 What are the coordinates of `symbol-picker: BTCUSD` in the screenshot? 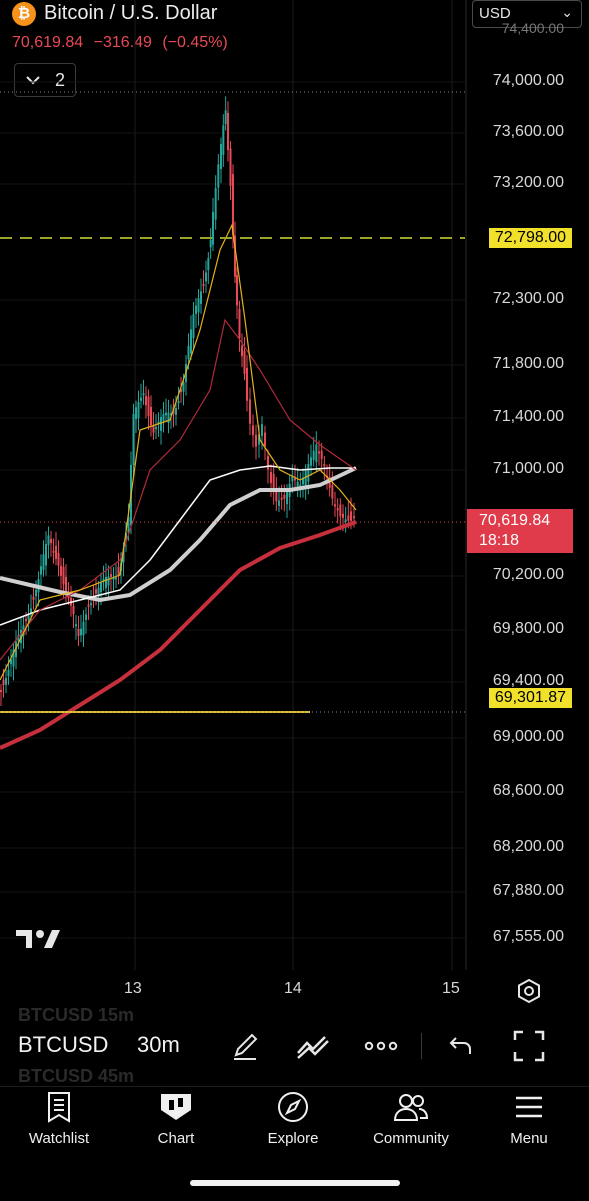 It's located at (63, 1044).